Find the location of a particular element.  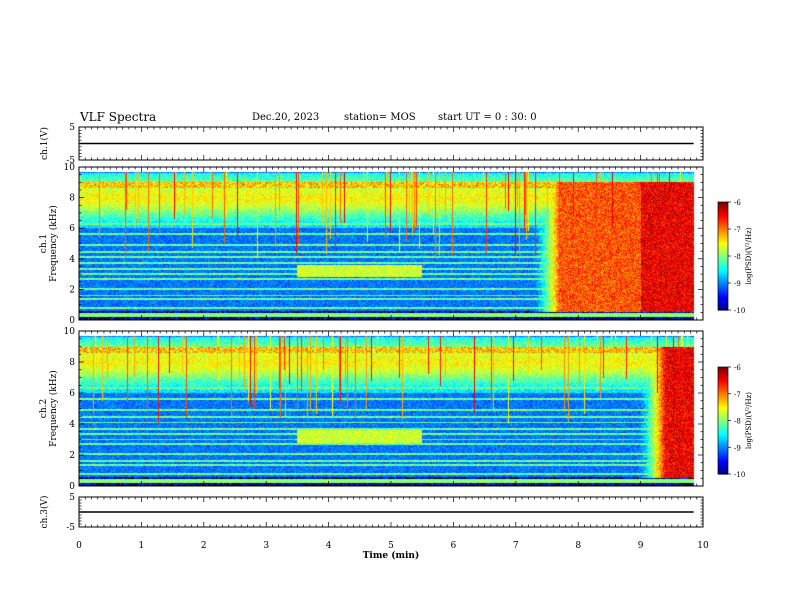

date-label: Dec.20, 2023 is located at coordinates (286, 117).